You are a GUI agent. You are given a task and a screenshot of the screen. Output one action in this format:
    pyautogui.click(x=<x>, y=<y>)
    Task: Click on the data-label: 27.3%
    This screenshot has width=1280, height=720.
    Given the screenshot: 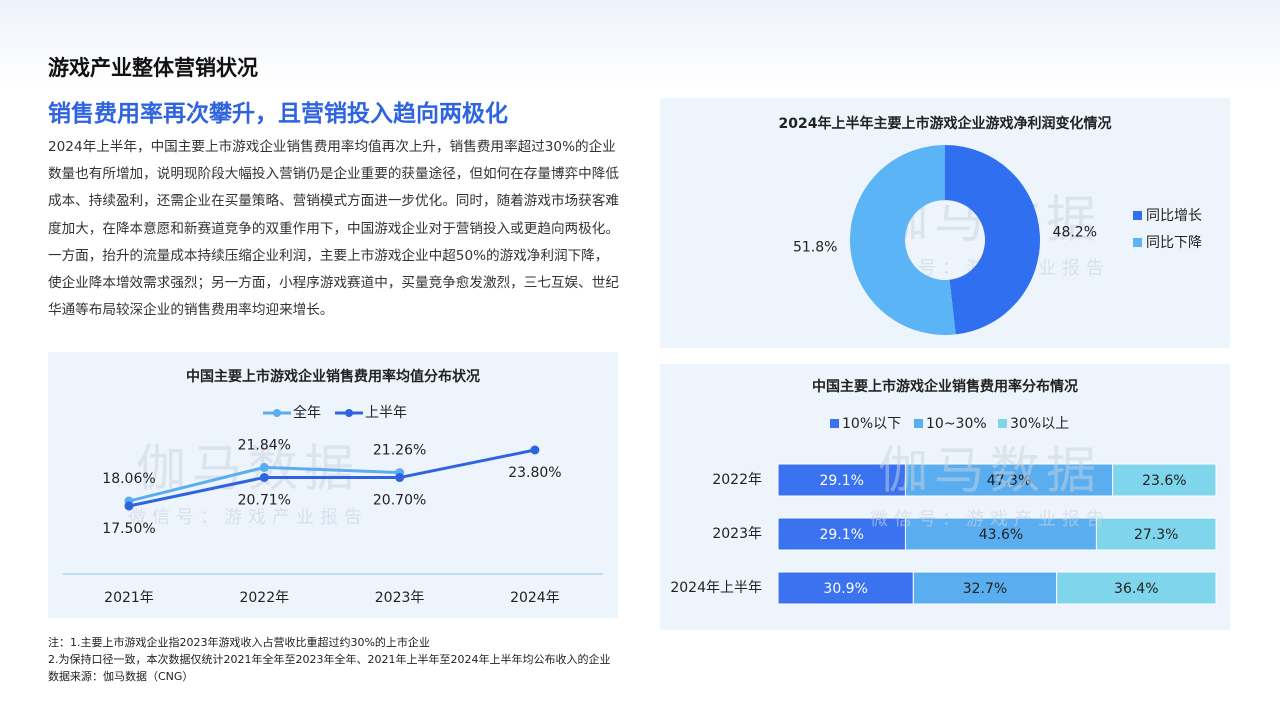 What is the action you would take?
    pyautogui.click(x=1156, y=535)
    